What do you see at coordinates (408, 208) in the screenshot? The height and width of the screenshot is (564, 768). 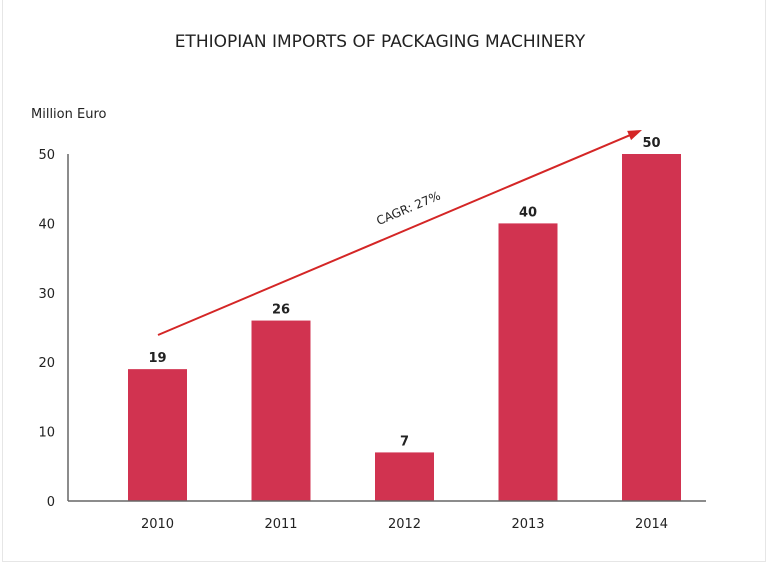 I see `cagr-annotation: CAGR: 27%` at bounding box center [408, 208].